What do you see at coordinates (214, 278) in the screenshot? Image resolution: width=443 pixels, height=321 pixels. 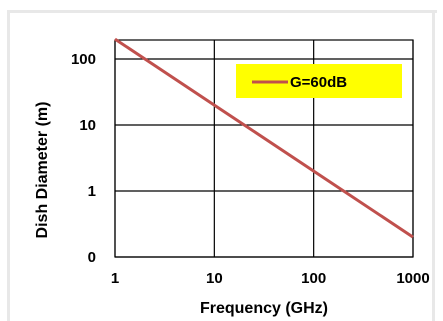 I see `x-tick-label: 10` at bounding box center [214, 278].